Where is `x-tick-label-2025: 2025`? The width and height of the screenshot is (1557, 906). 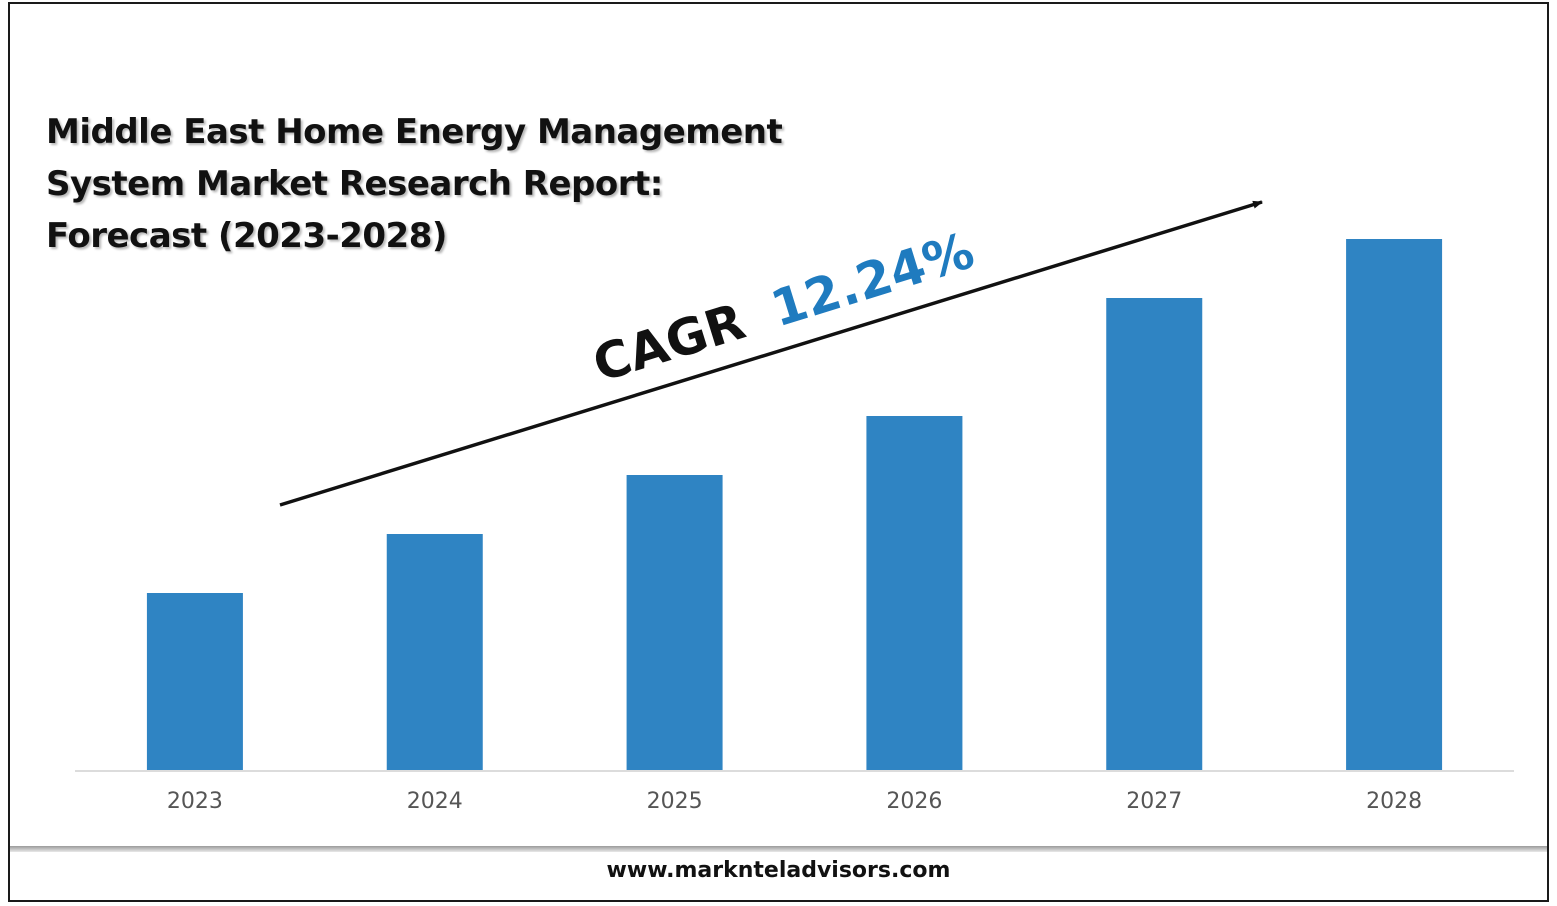
x-tick-label-2025: 2025 is located at coordinates (675, 801).